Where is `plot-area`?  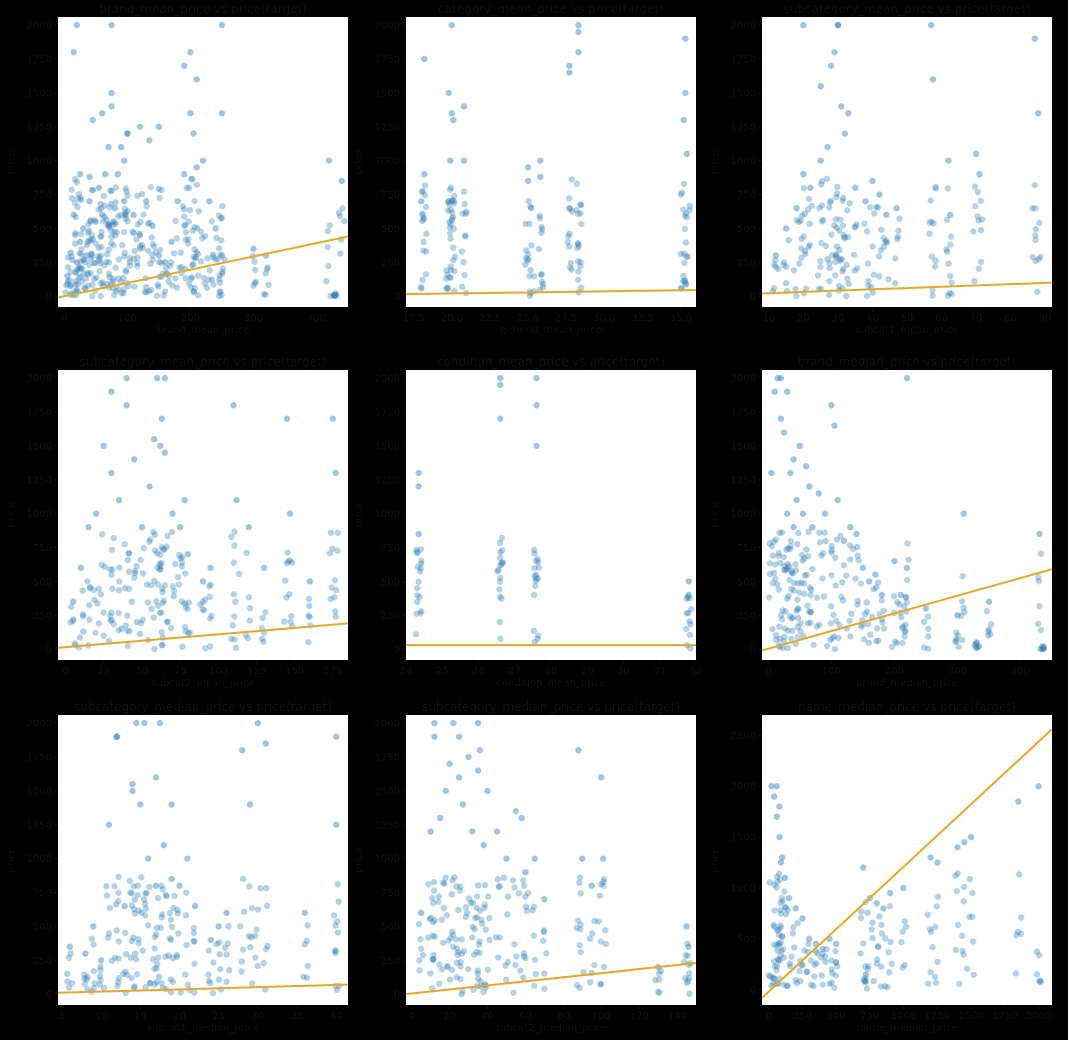
plot-area is located at coordinates (551, 860).